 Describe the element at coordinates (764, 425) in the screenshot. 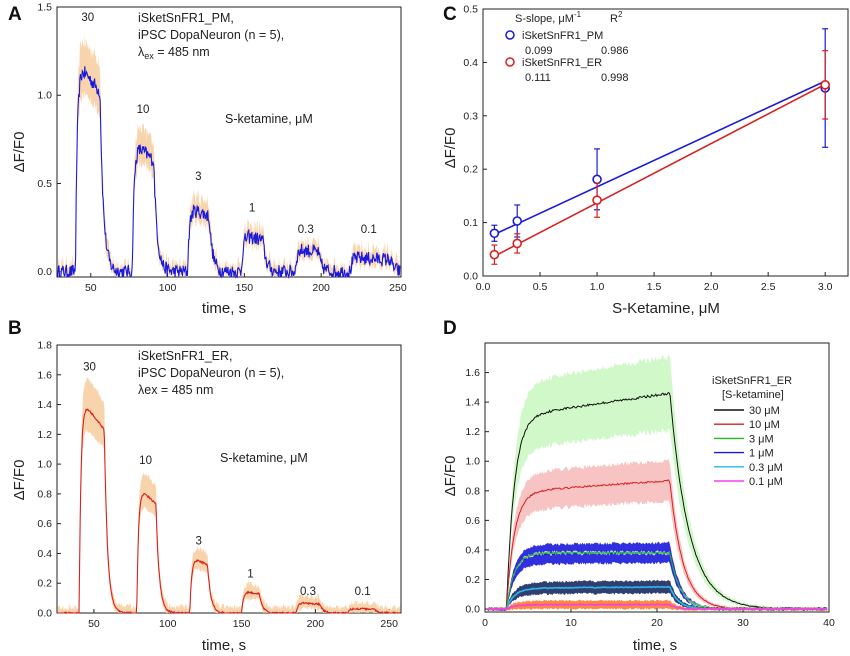

I see `panel-d-legend-label: 10 μM` at that location.